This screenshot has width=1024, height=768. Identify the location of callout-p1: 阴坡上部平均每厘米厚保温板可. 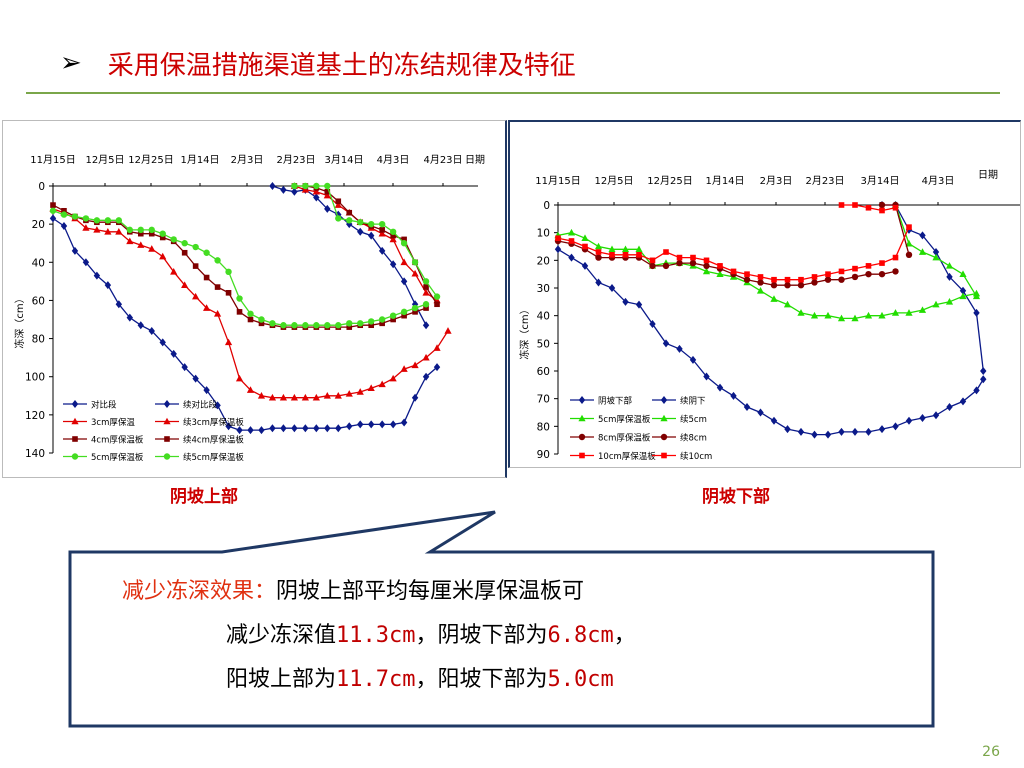
(430, 591).